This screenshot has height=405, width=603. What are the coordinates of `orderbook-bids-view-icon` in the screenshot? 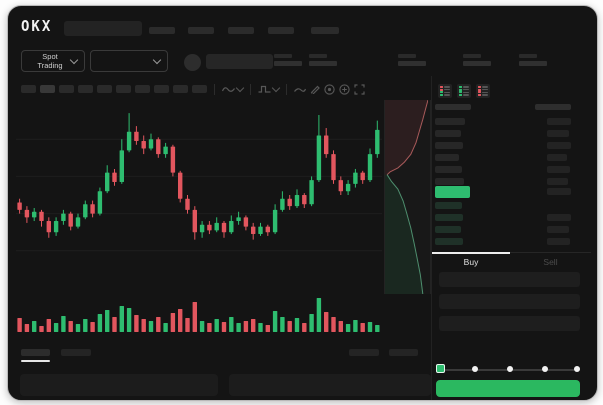 It's located at (464, 91).